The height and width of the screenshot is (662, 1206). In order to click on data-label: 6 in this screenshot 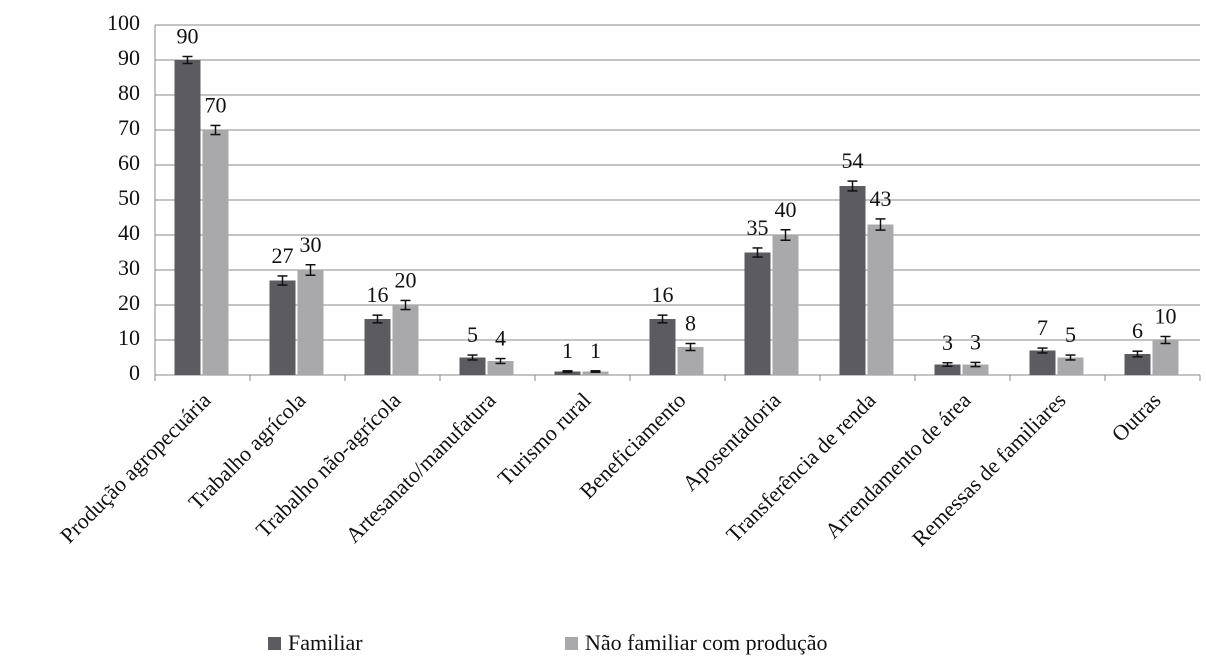, I will do `click(1137, 330)`.